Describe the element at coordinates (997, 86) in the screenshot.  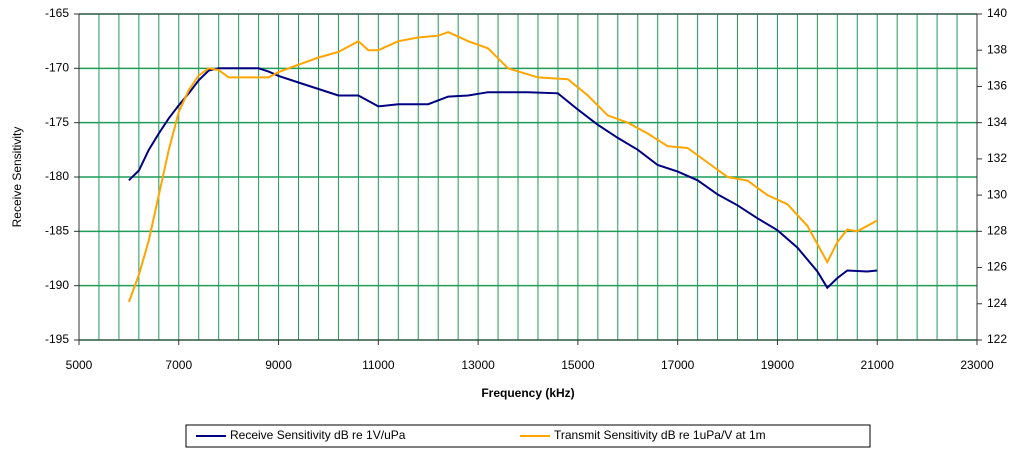
I see `y2-tick-label: 136` at that location.